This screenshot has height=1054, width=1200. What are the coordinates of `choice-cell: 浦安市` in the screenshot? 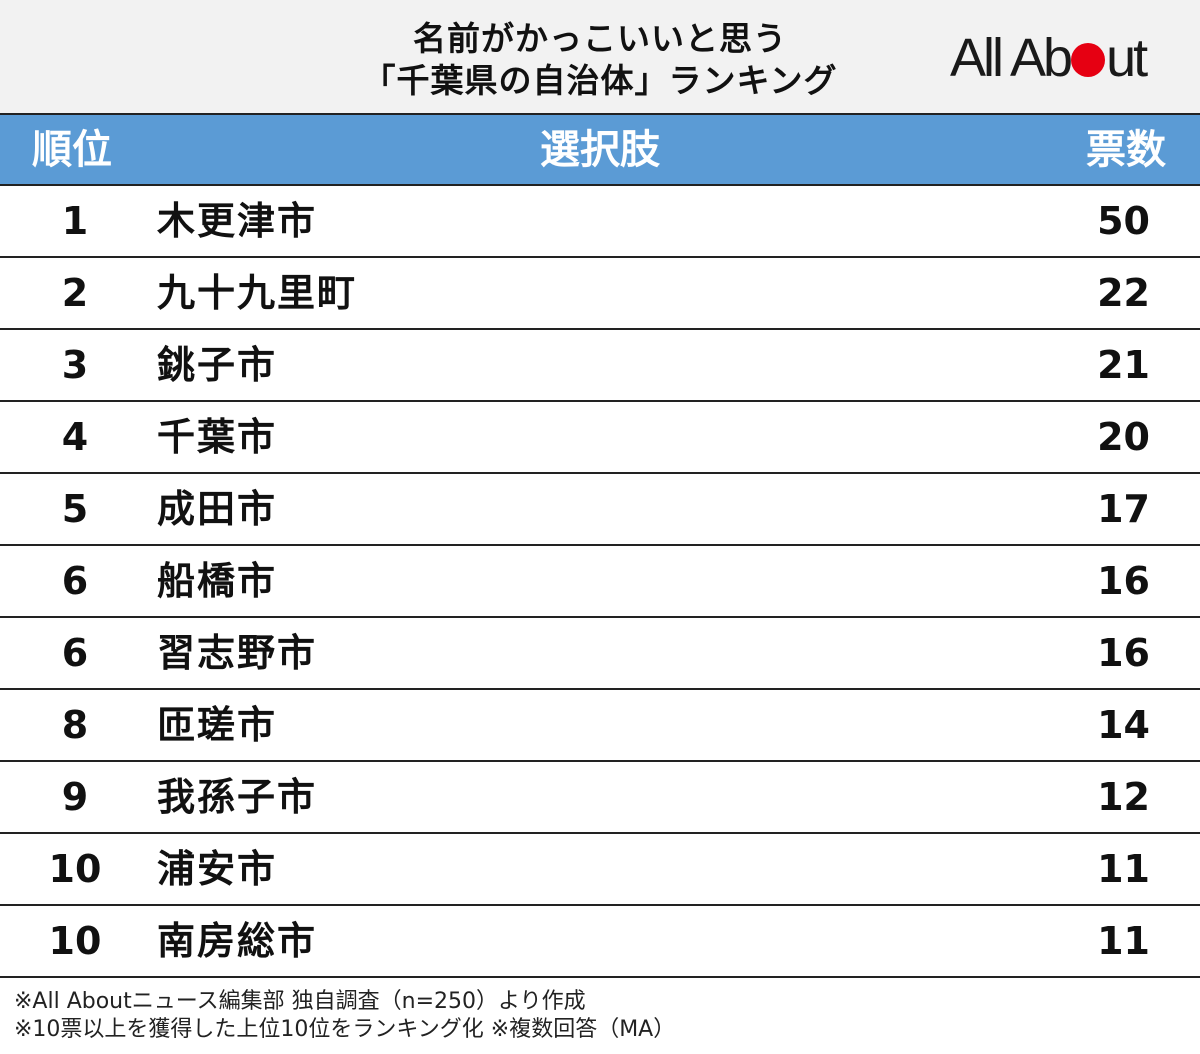 It's located at (217, 869).